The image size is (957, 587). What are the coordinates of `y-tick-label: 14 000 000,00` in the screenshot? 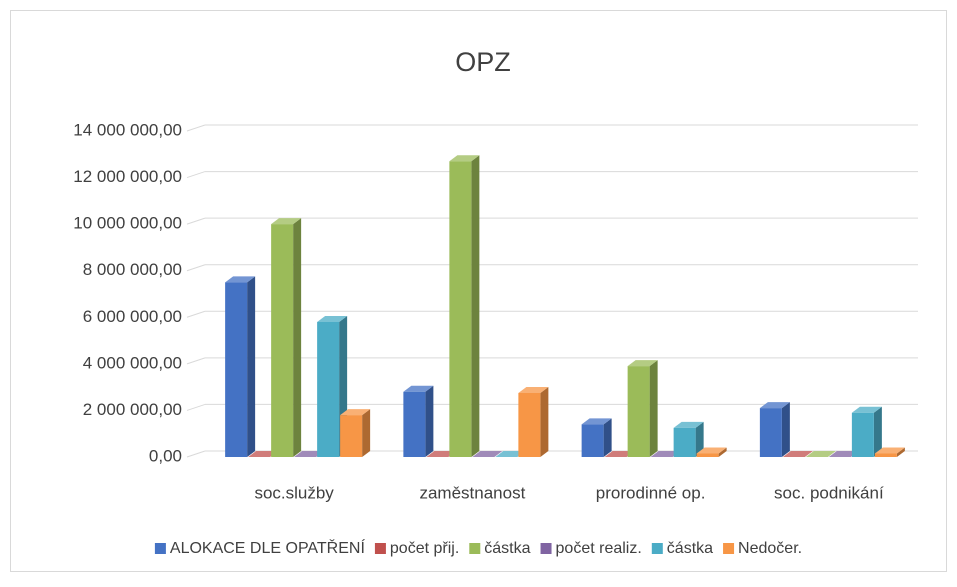 It's located at (127, 129).